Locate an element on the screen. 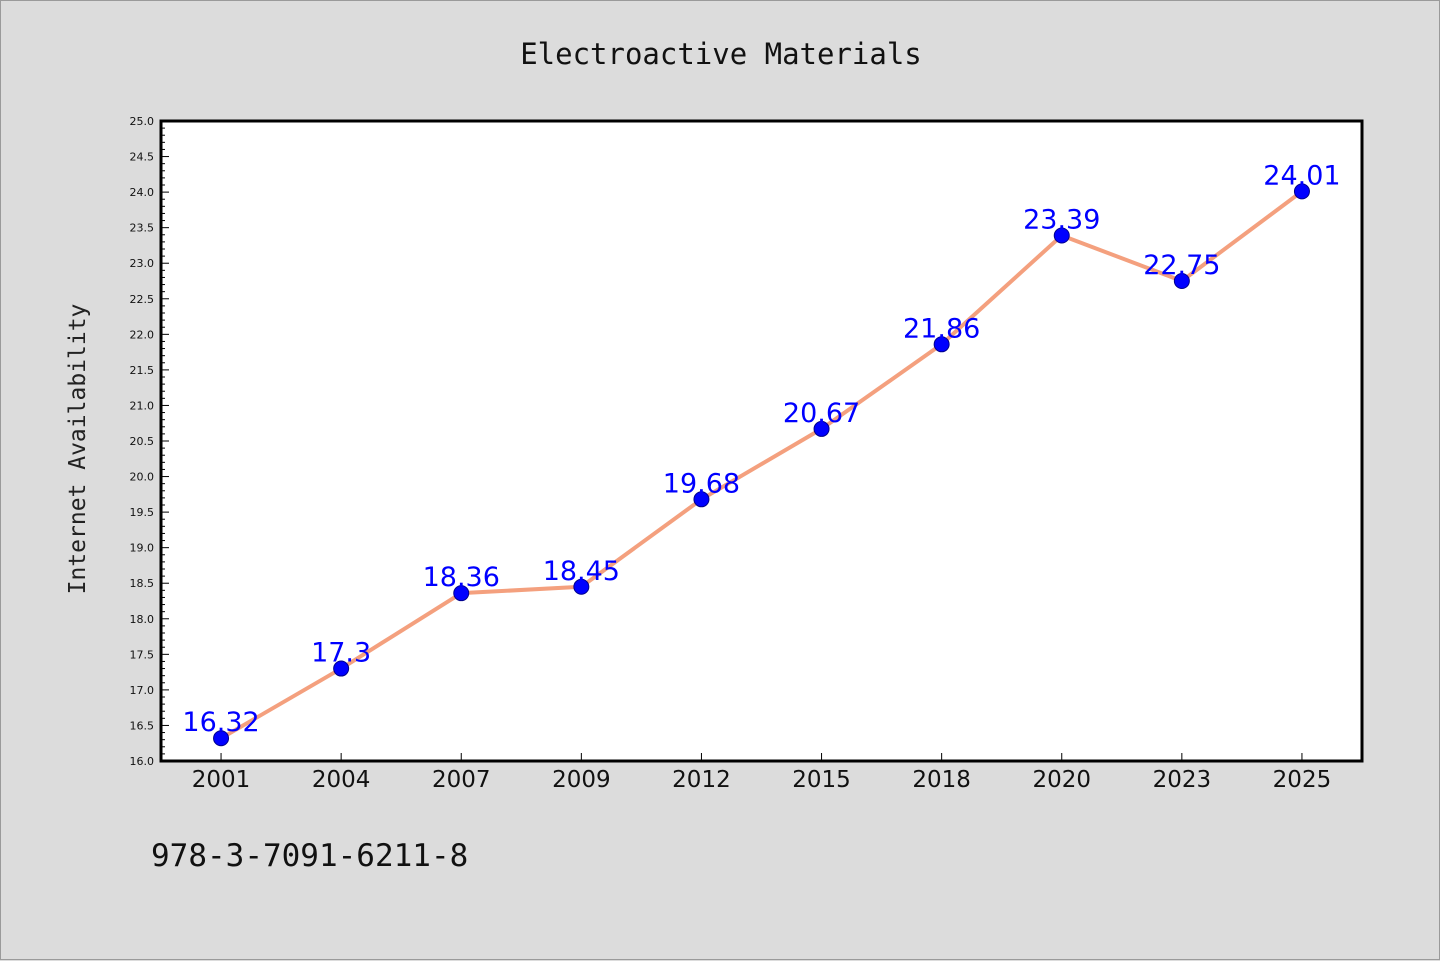 Image resolution: width=1440 pixels, height=961 pixels. y-tick-label: 23.0 is located at coordinates (142, 263).